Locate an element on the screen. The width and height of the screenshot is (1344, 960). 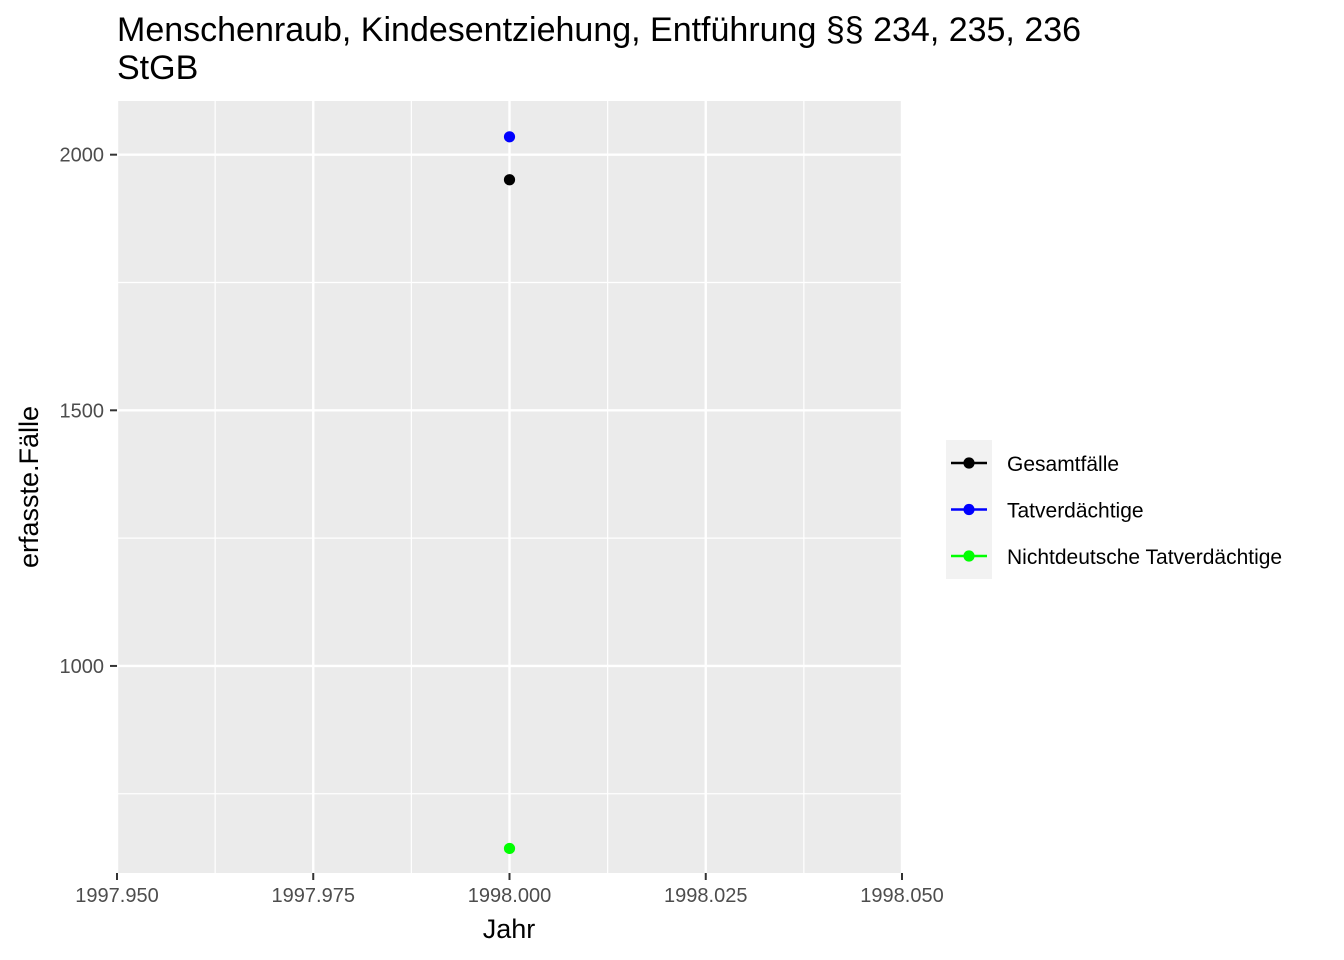
y-tick-label: 1000 is located at coordinates (82, 667).